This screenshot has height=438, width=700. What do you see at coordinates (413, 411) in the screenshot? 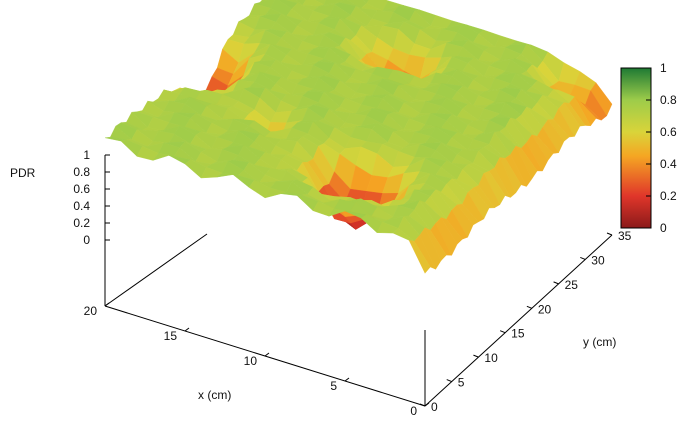
I see `x-tick-label: 0` at bounding box center [413, 411].